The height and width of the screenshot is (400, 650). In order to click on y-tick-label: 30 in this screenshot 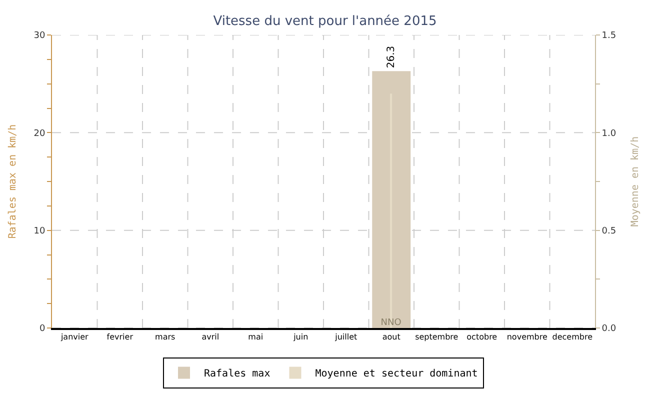, I will do `click(40, 36)`.